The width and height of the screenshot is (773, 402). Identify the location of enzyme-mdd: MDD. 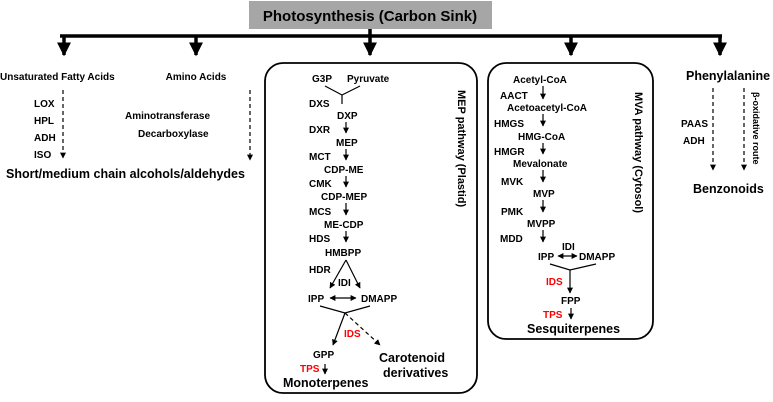
(511, 239).